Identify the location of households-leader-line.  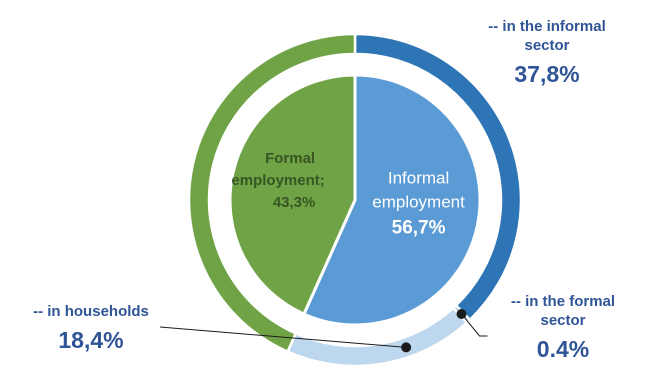
(283, 337).